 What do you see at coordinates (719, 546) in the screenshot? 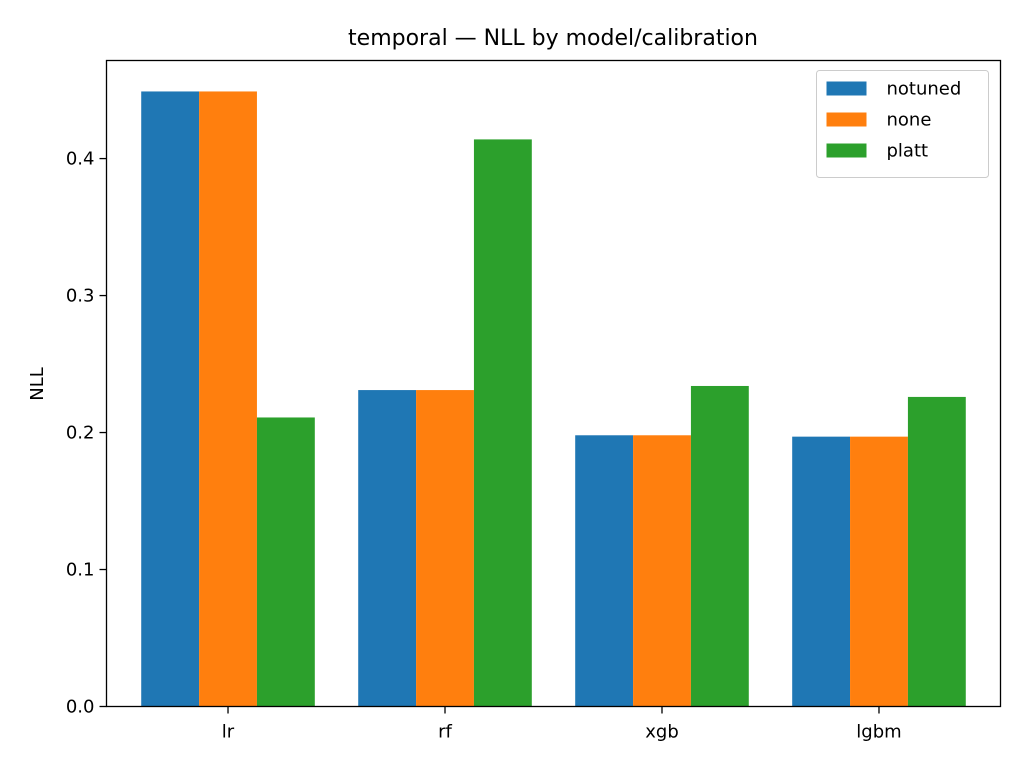
I see `bar-platt-xgb` at bounding box center [719, 546].